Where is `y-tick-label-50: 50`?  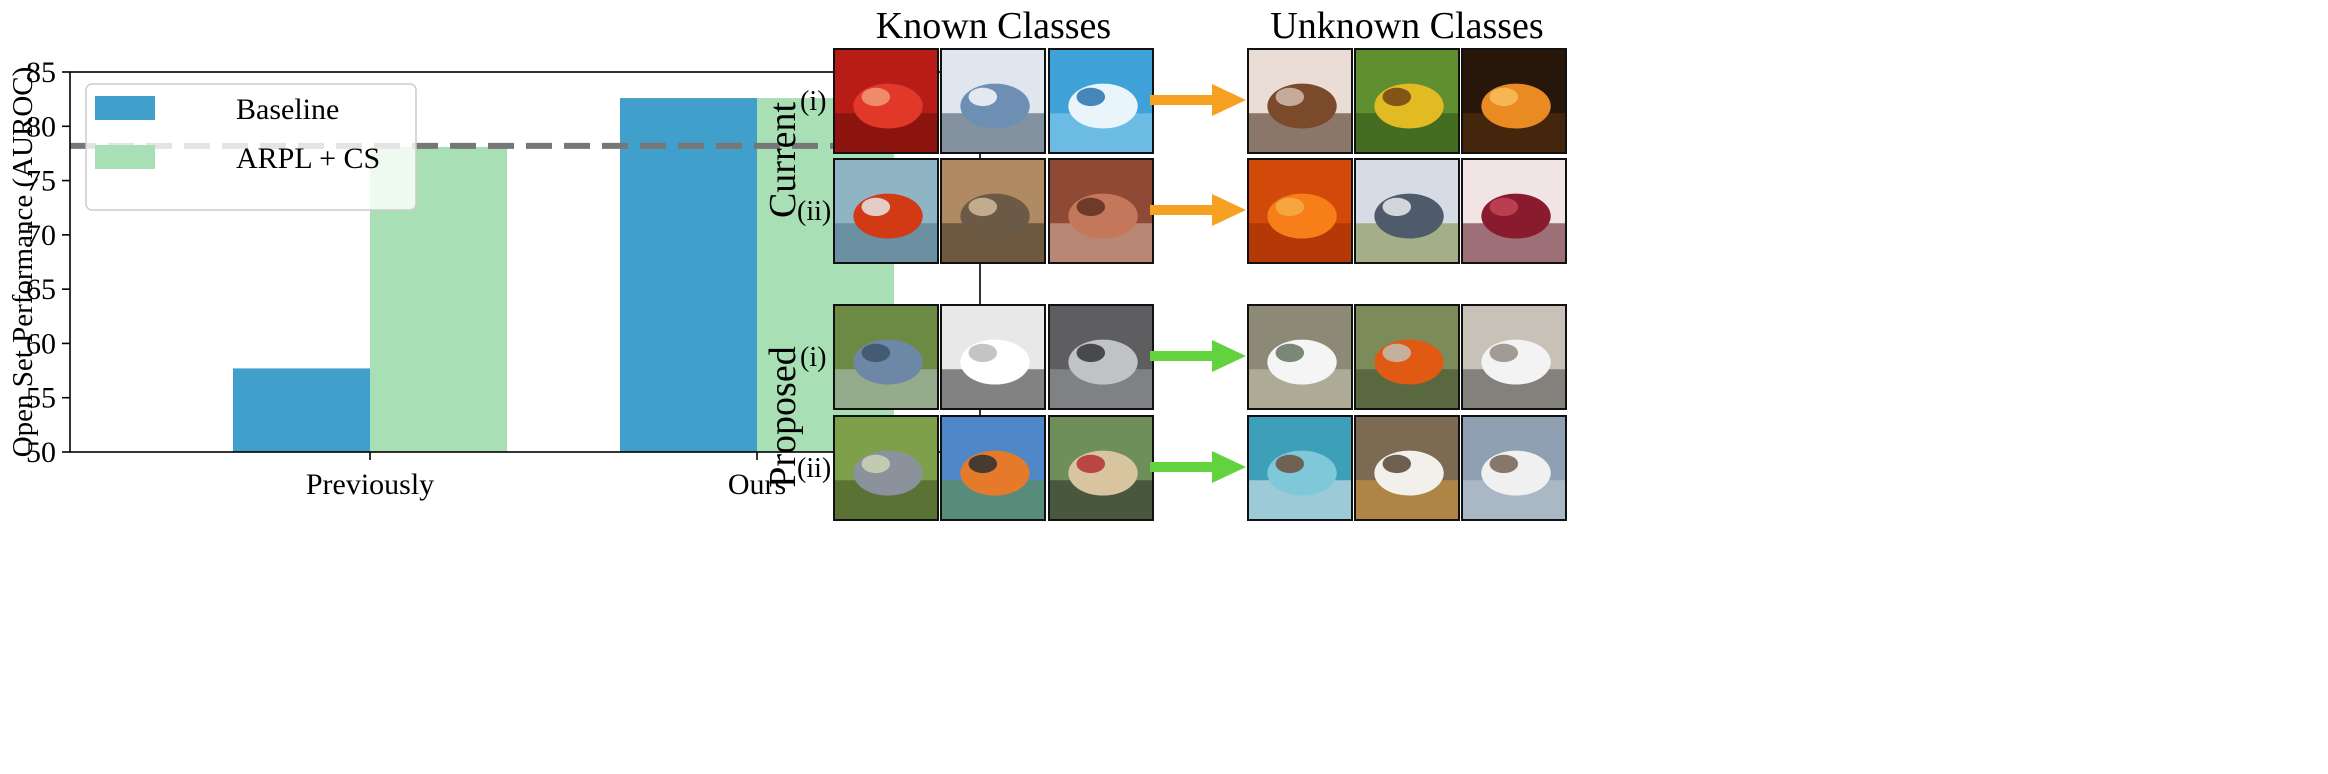 y-tick-label-50: 50 is located at coordinates (41, 452).